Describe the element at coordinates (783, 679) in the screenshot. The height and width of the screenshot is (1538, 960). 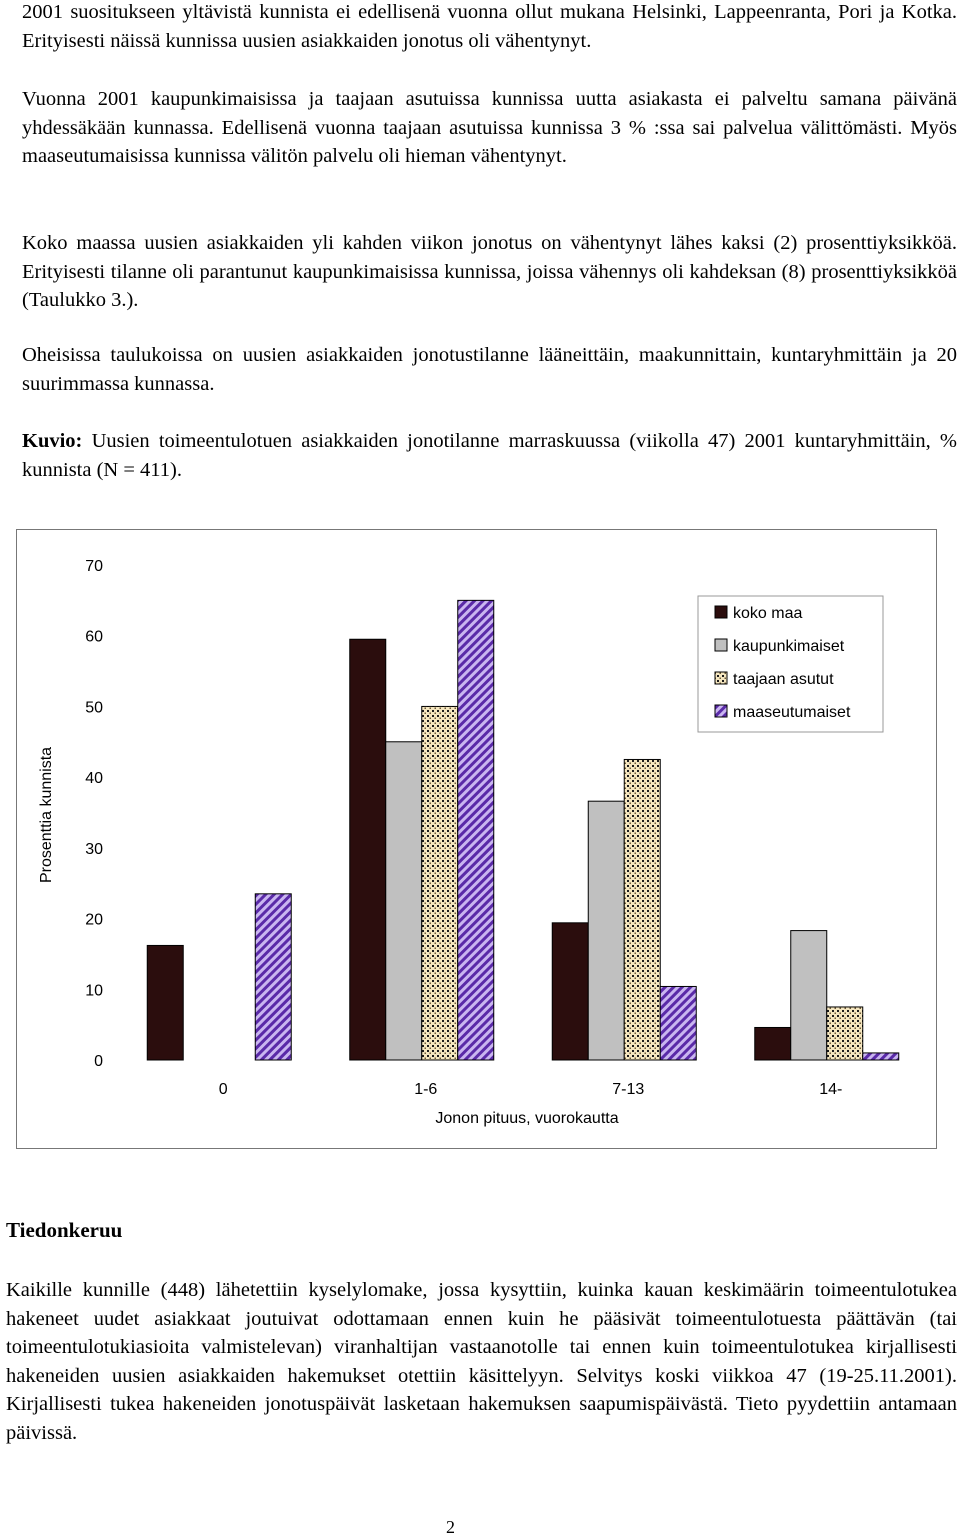
I see `legend-label-taajaan-asutut: taajaan asutut` at that location.